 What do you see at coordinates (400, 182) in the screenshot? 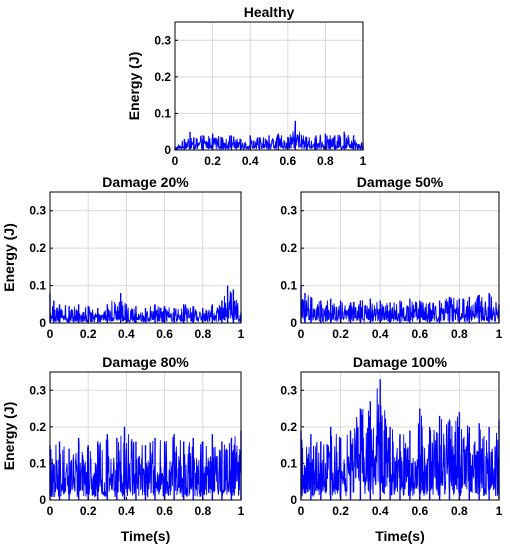
I see `subplot-title: Damage 50%` at bounding box center [400, 182].